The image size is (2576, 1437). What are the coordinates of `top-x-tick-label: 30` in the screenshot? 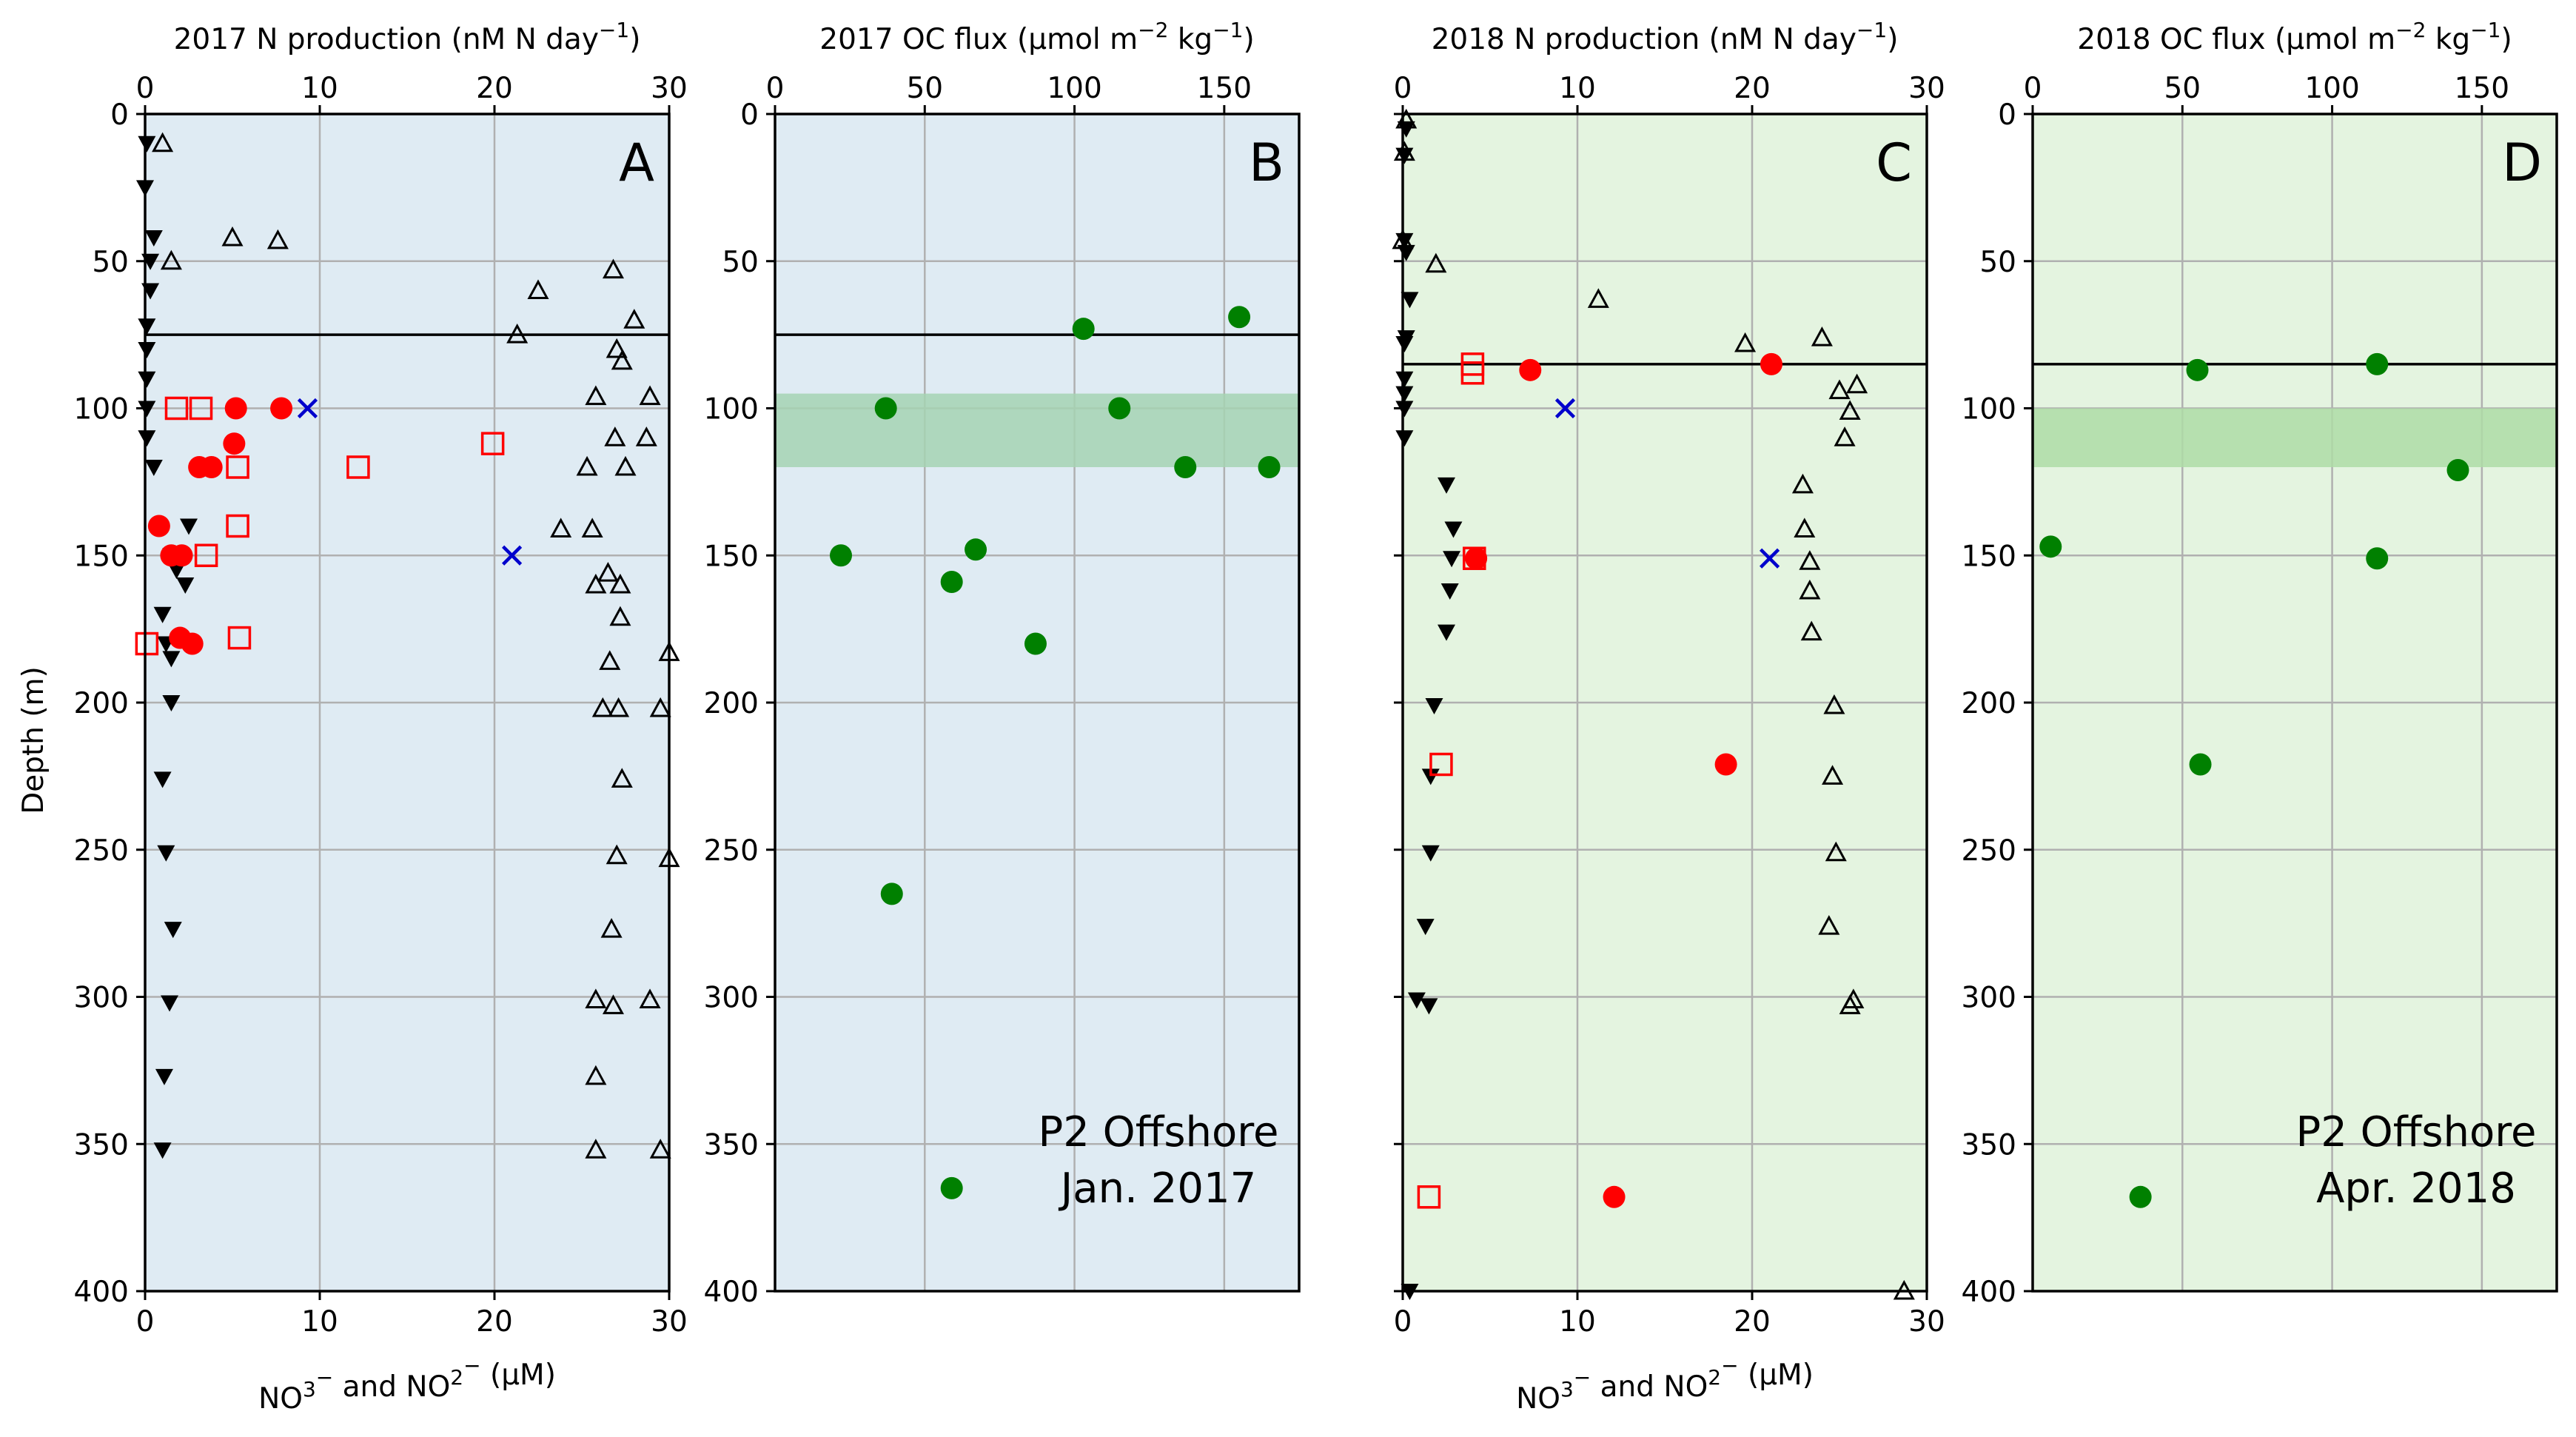 It's located at (1926, 88).